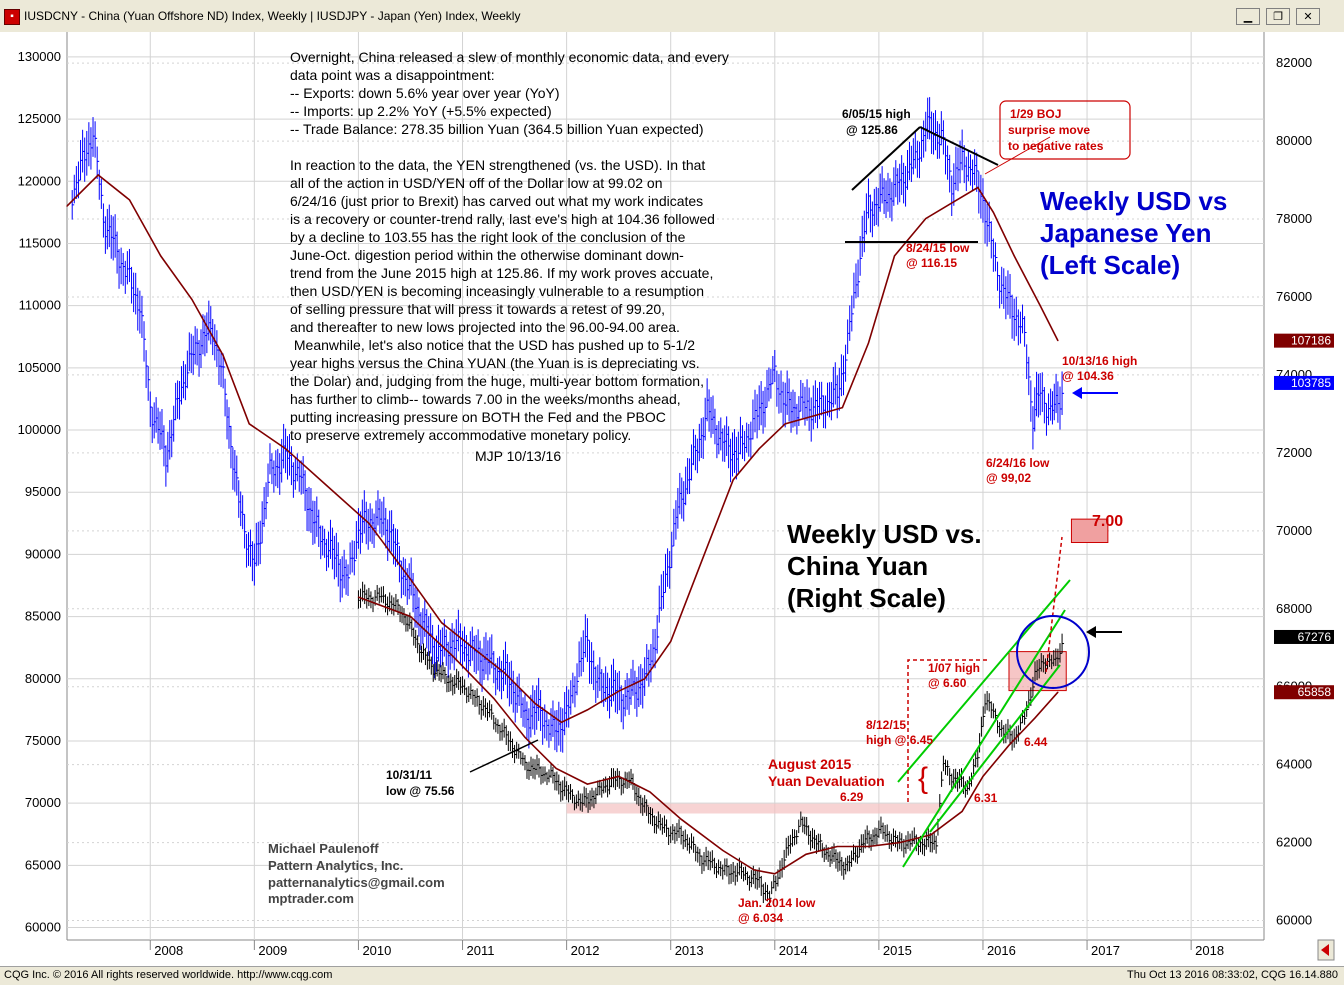 This screenshot has height=985, width=1344. What do you see at coordinates (689, 950) in the screenshot?
I see `x-tick-label: 2013` at bounding box center [689, 950].